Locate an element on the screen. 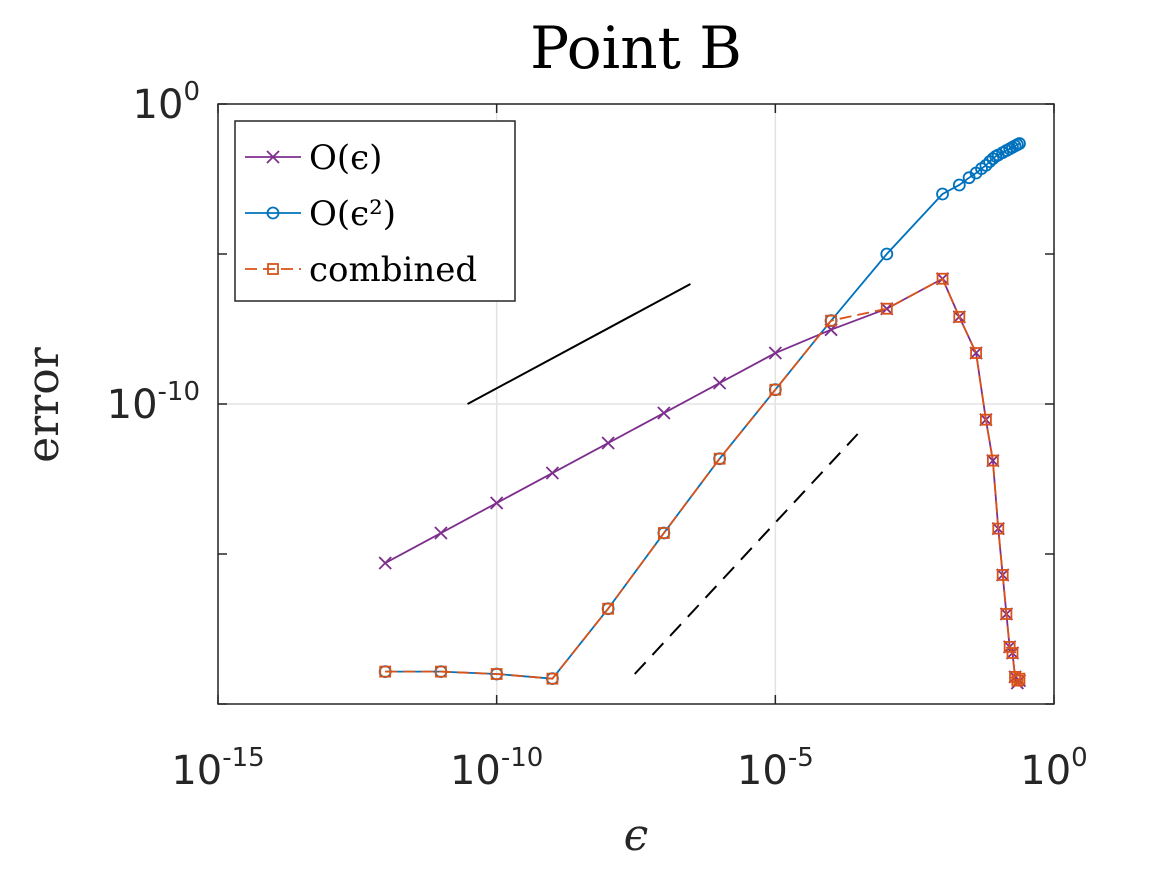  legend-box is located at coordinates (375, 211).